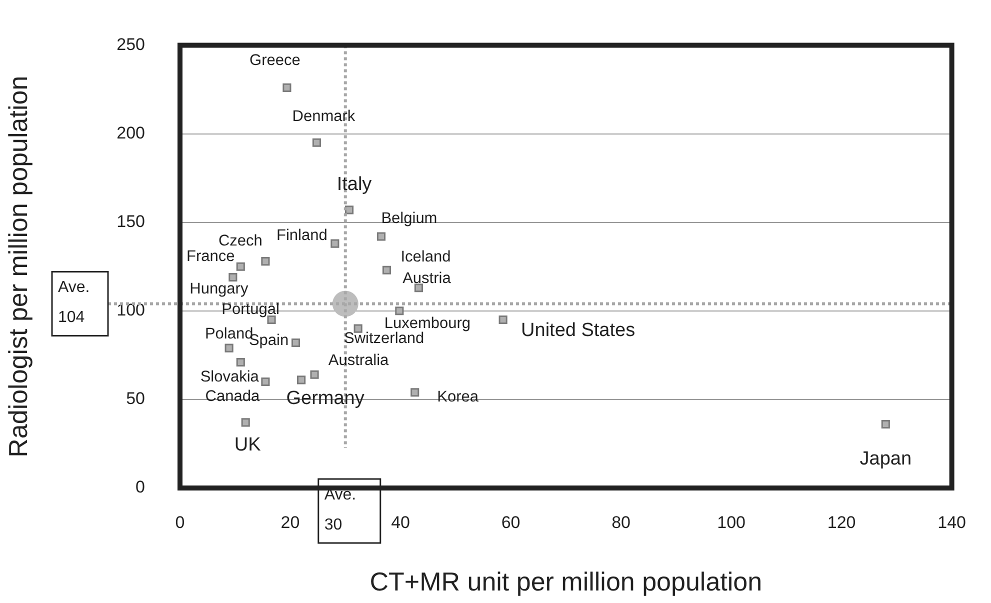 This screenshot has width=991, height=603. I want to click on annotation: Germany, so click(325, 399).